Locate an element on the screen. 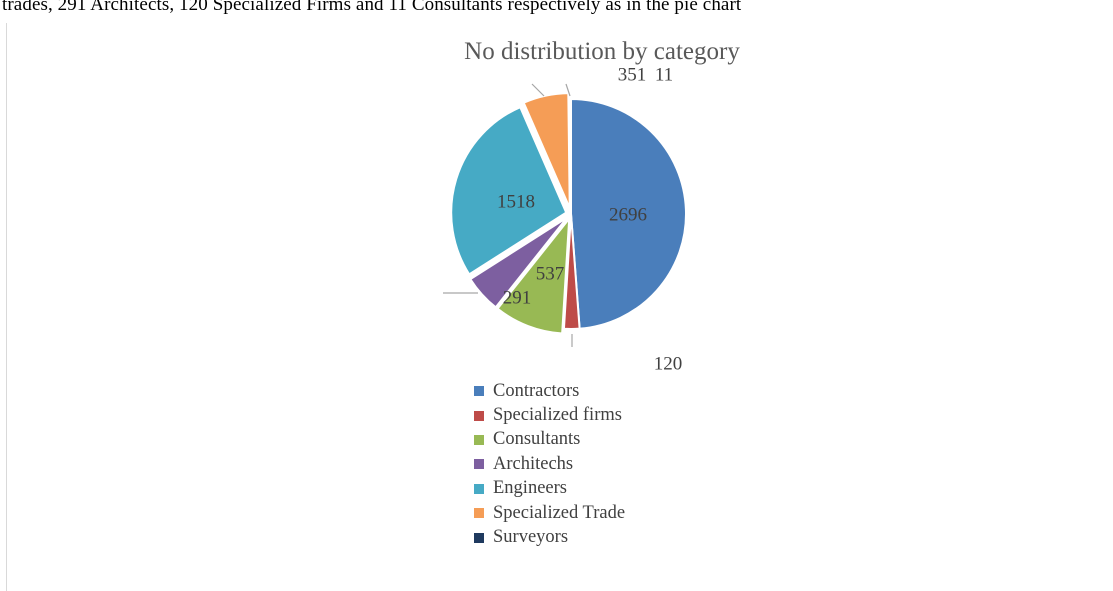  data-label: 291 is located at coordinates (517, 297).